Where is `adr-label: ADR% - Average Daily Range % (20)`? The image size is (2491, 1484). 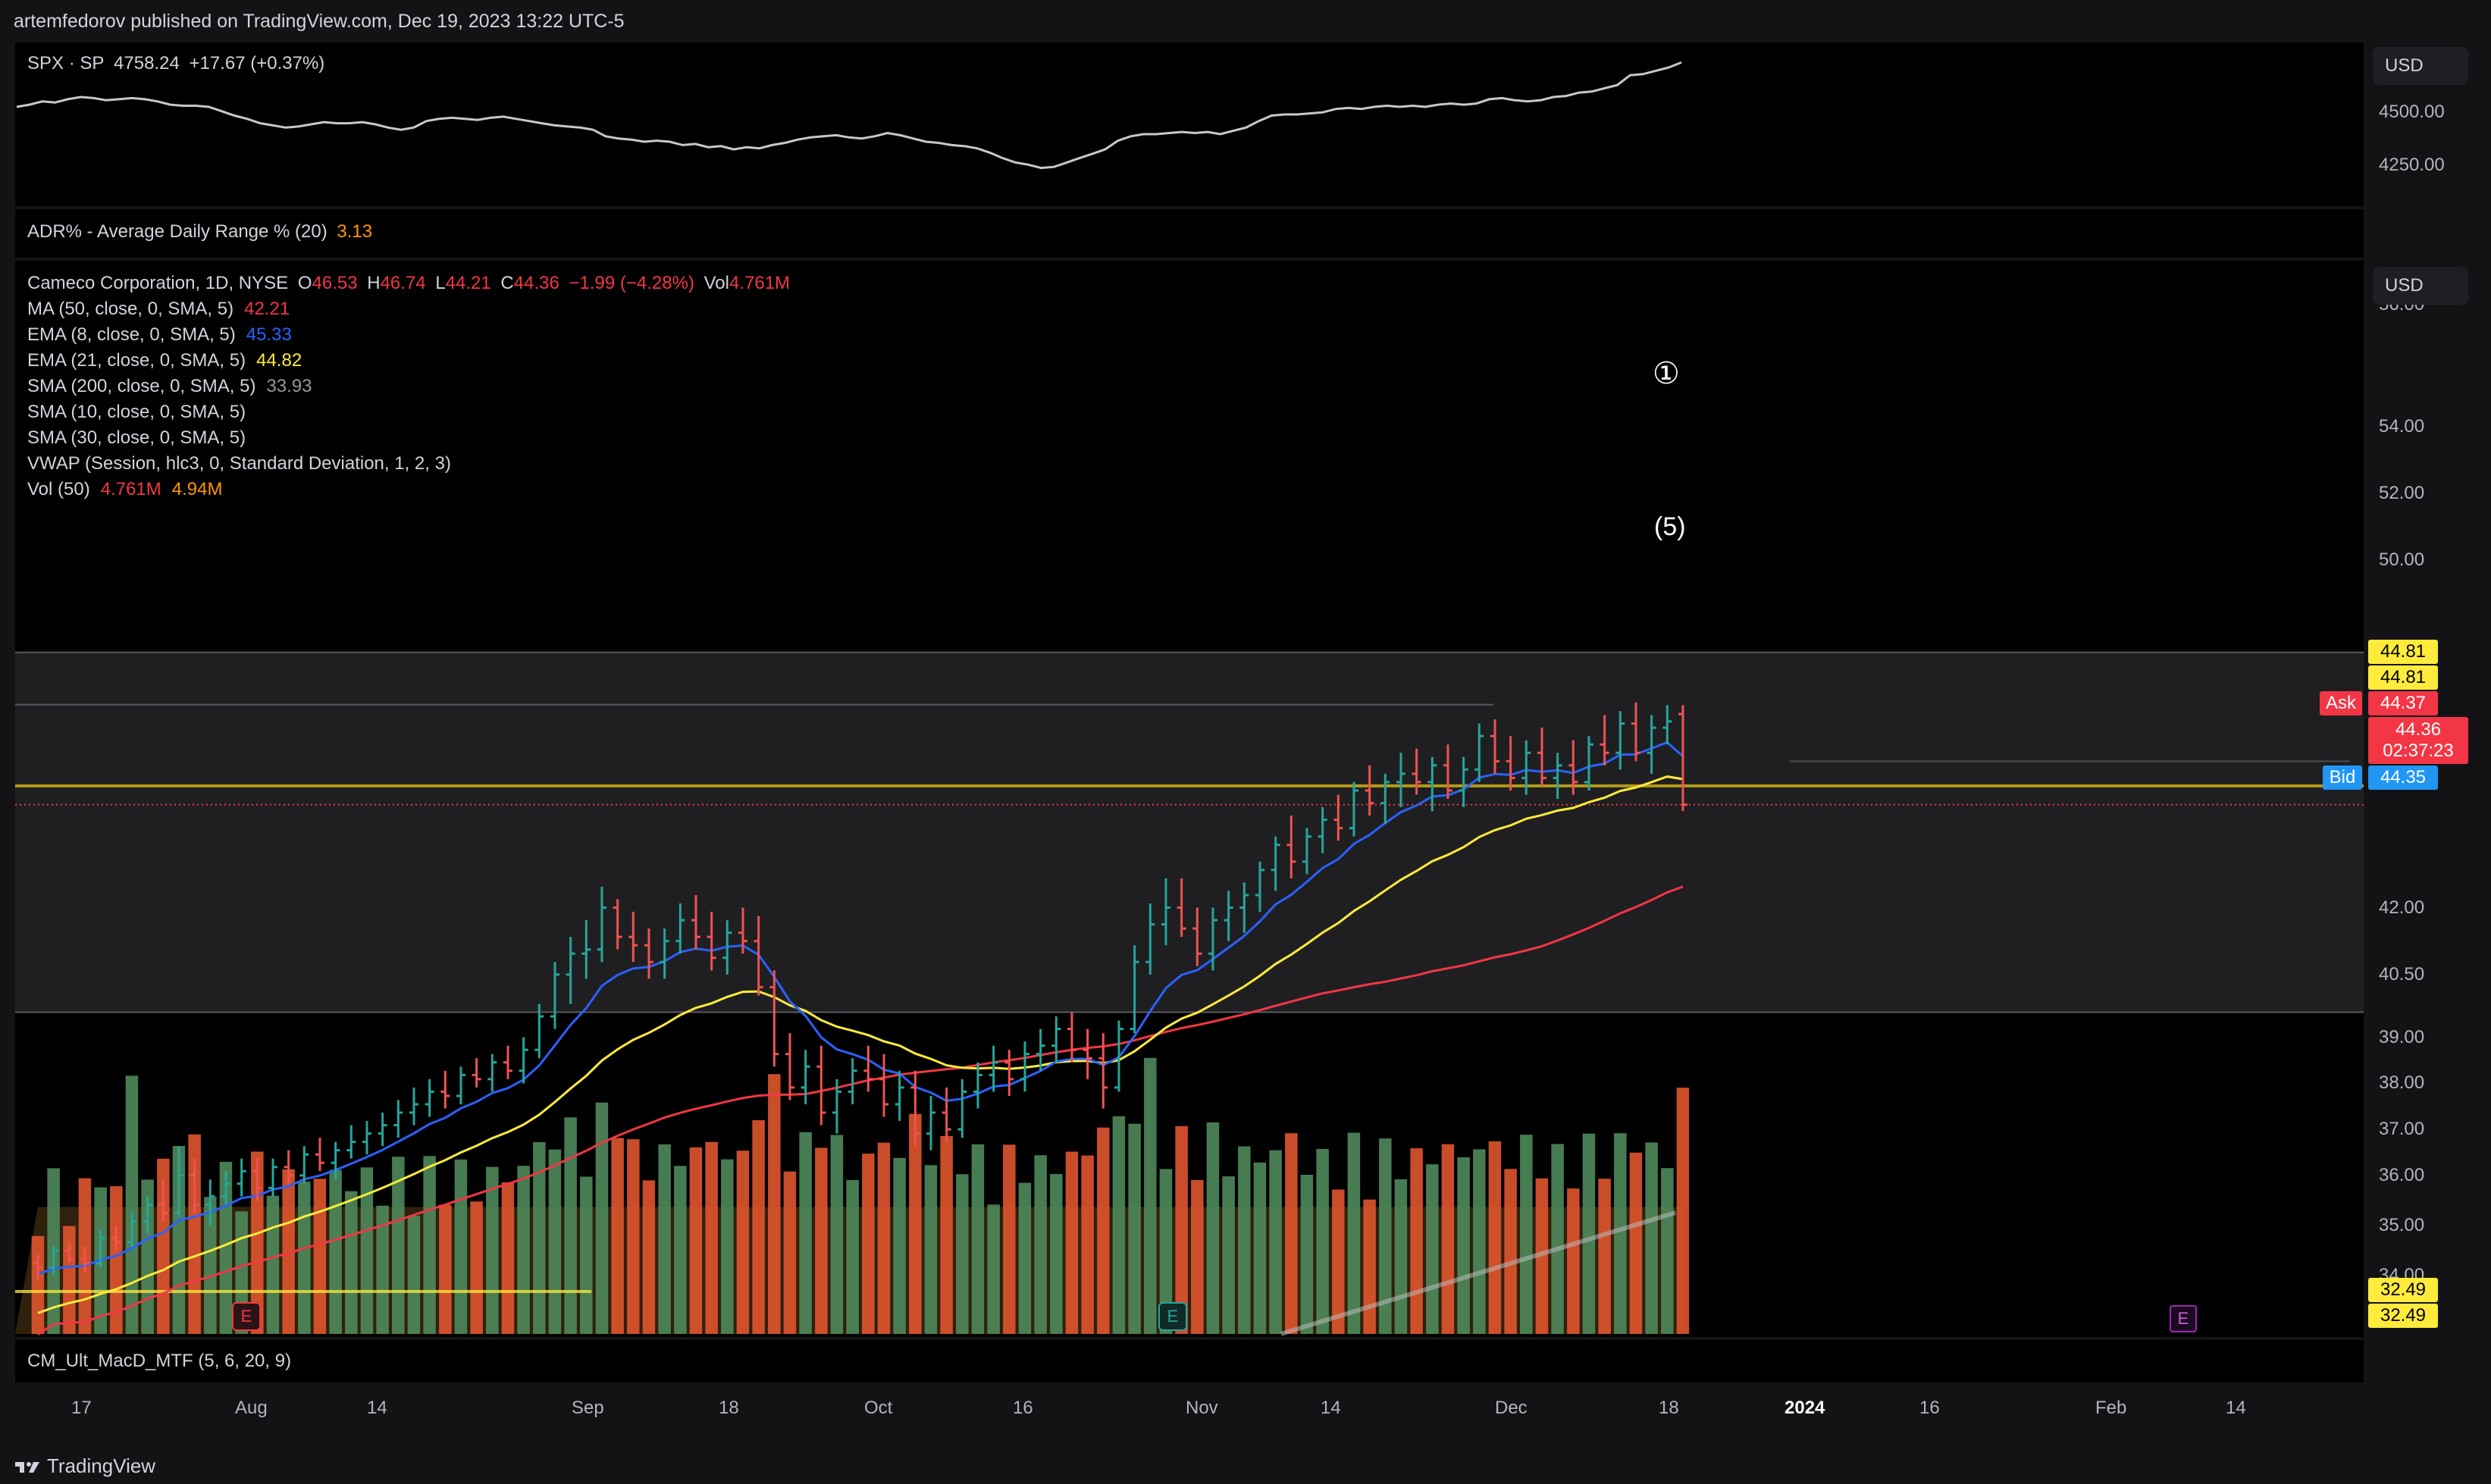
adr-label: ADR% - Average Daily Range % (20) is located at coordinates (177, 231).